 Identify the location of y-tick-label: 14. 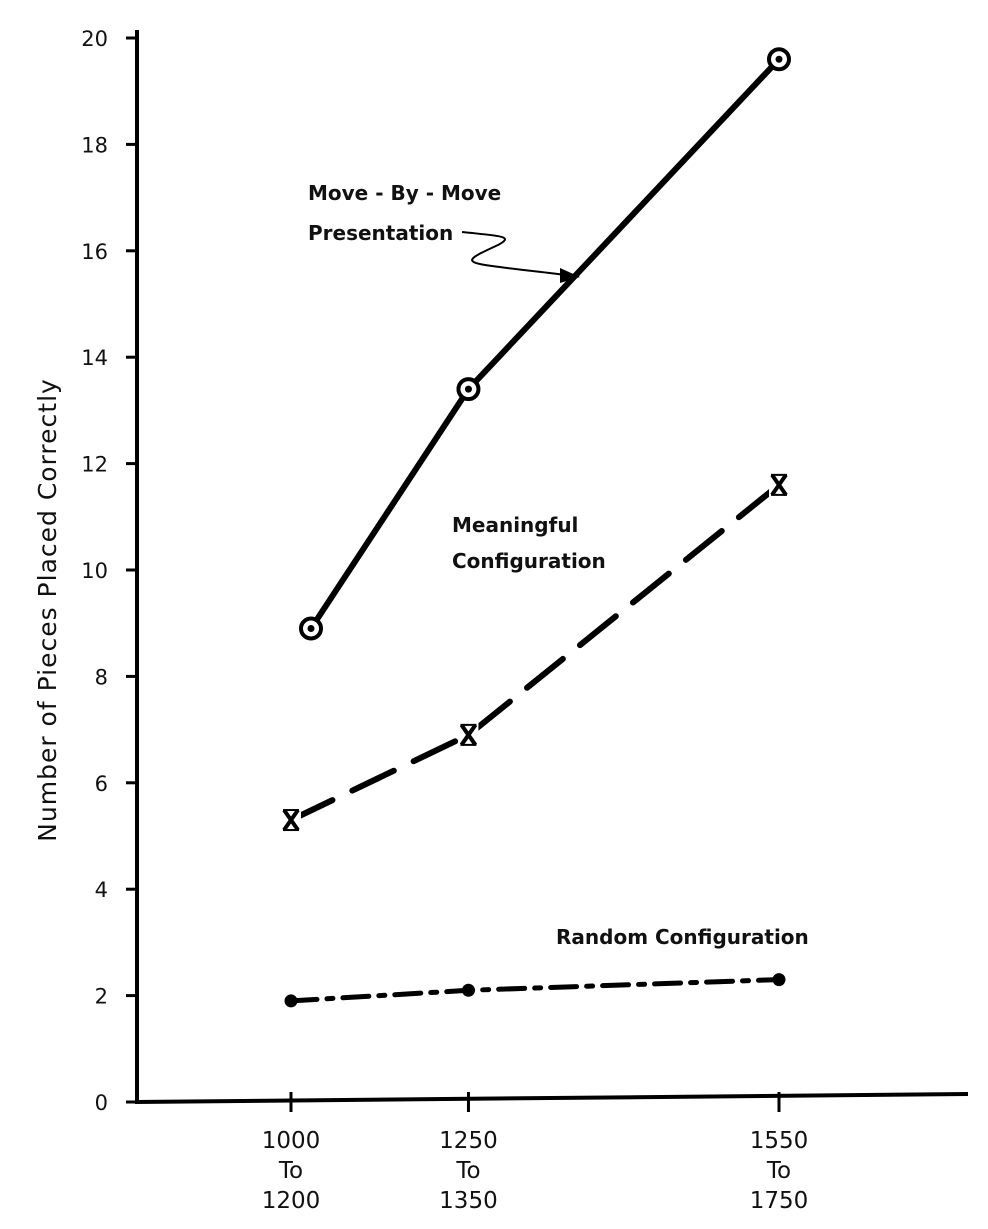
(94, 358).